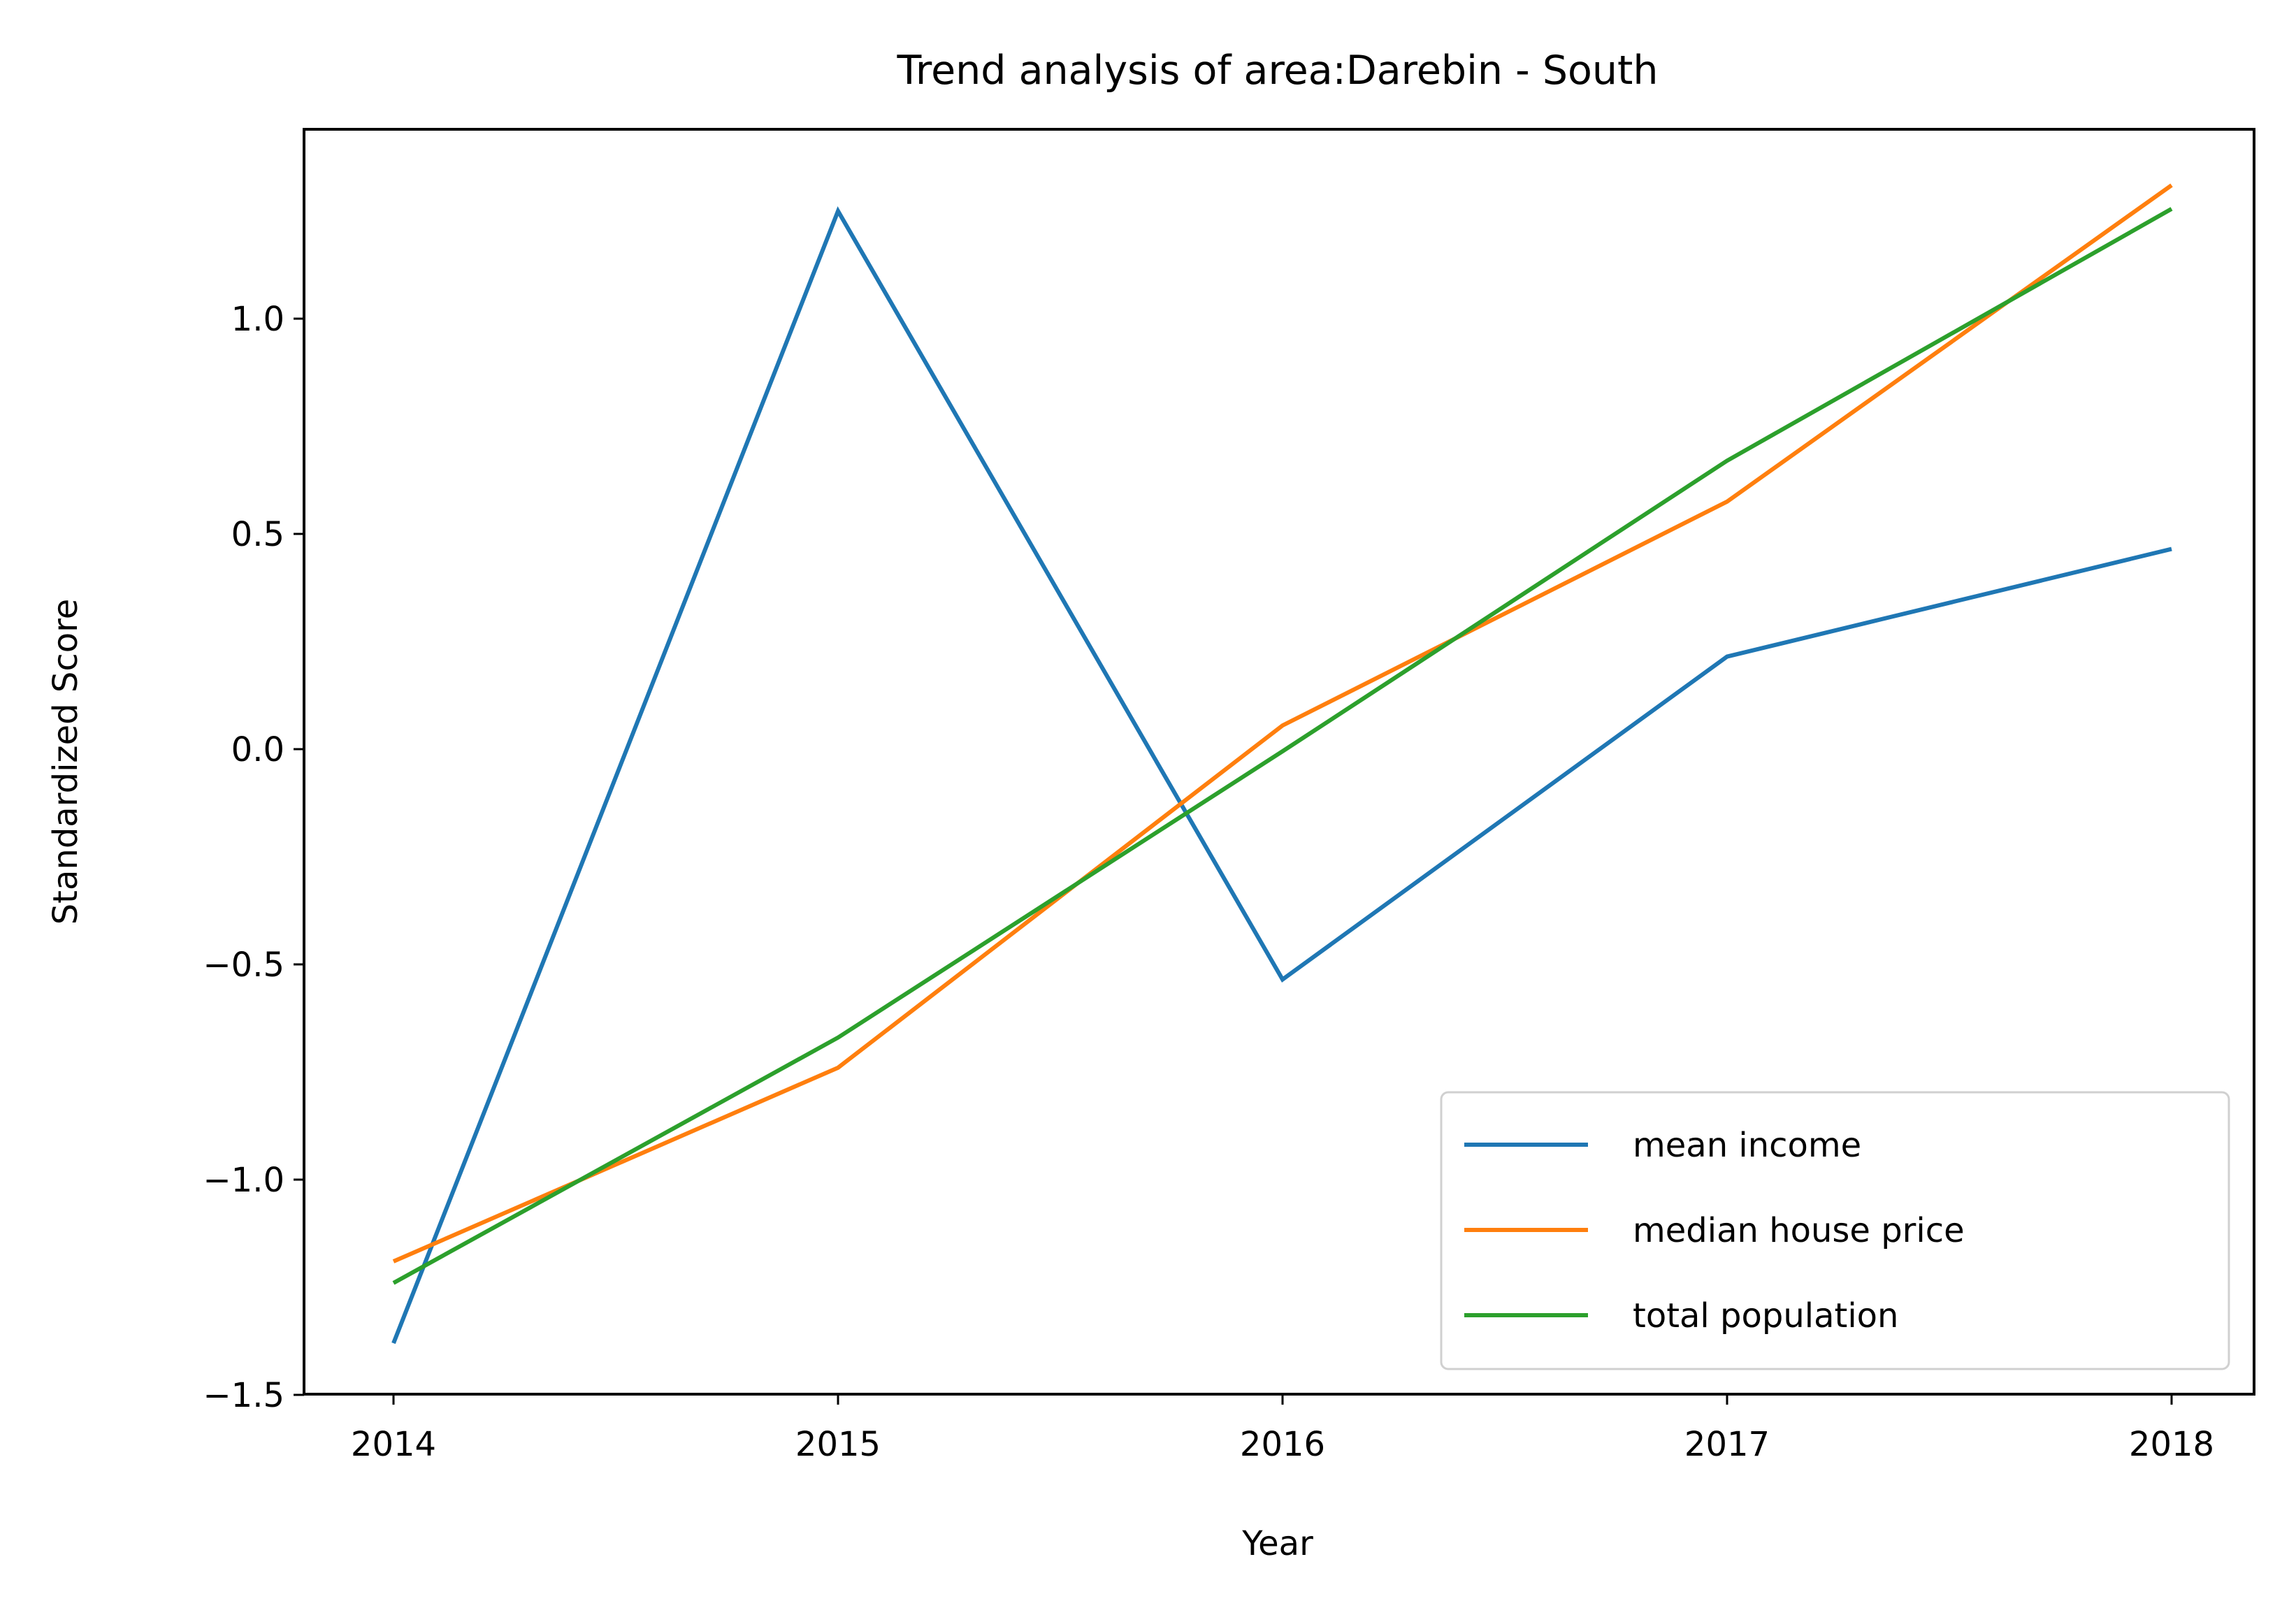  I want to click on y-axis-label: Standardized Score, so click(65, 762).